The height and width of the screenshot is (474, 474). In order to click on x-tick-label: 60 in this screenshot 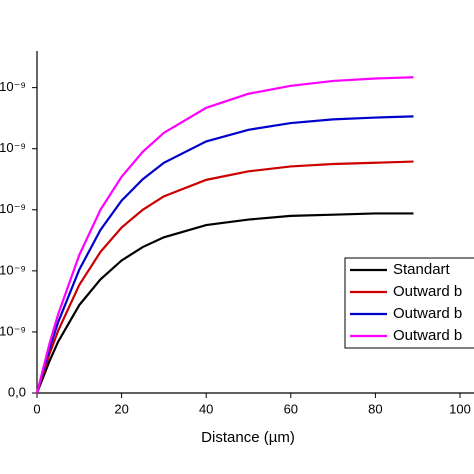, I will do `click(291, 408)`.